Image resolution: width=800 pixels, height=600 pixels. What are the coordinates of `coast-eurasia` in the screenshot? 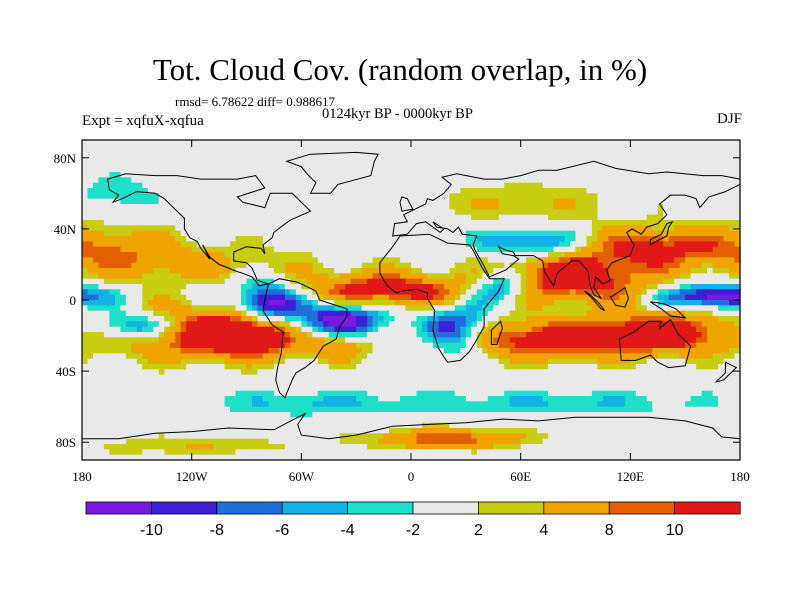 It's located at (566, 230).